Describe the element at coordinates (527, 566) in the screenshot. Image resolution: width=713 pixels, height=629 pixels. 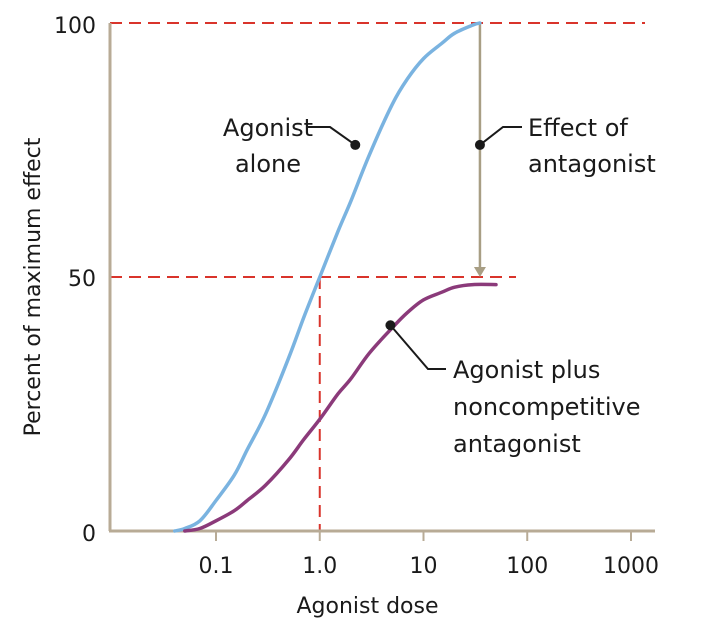
I see `x-tick-label: 100` at that location.